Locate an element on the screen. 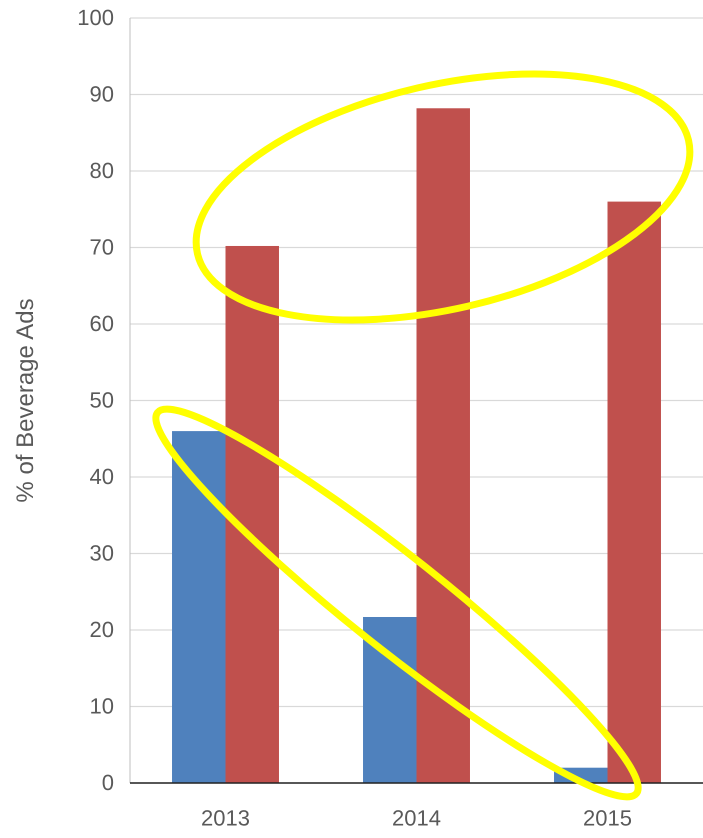  y-tick-label: 70 is located at coordinates (102, 247).